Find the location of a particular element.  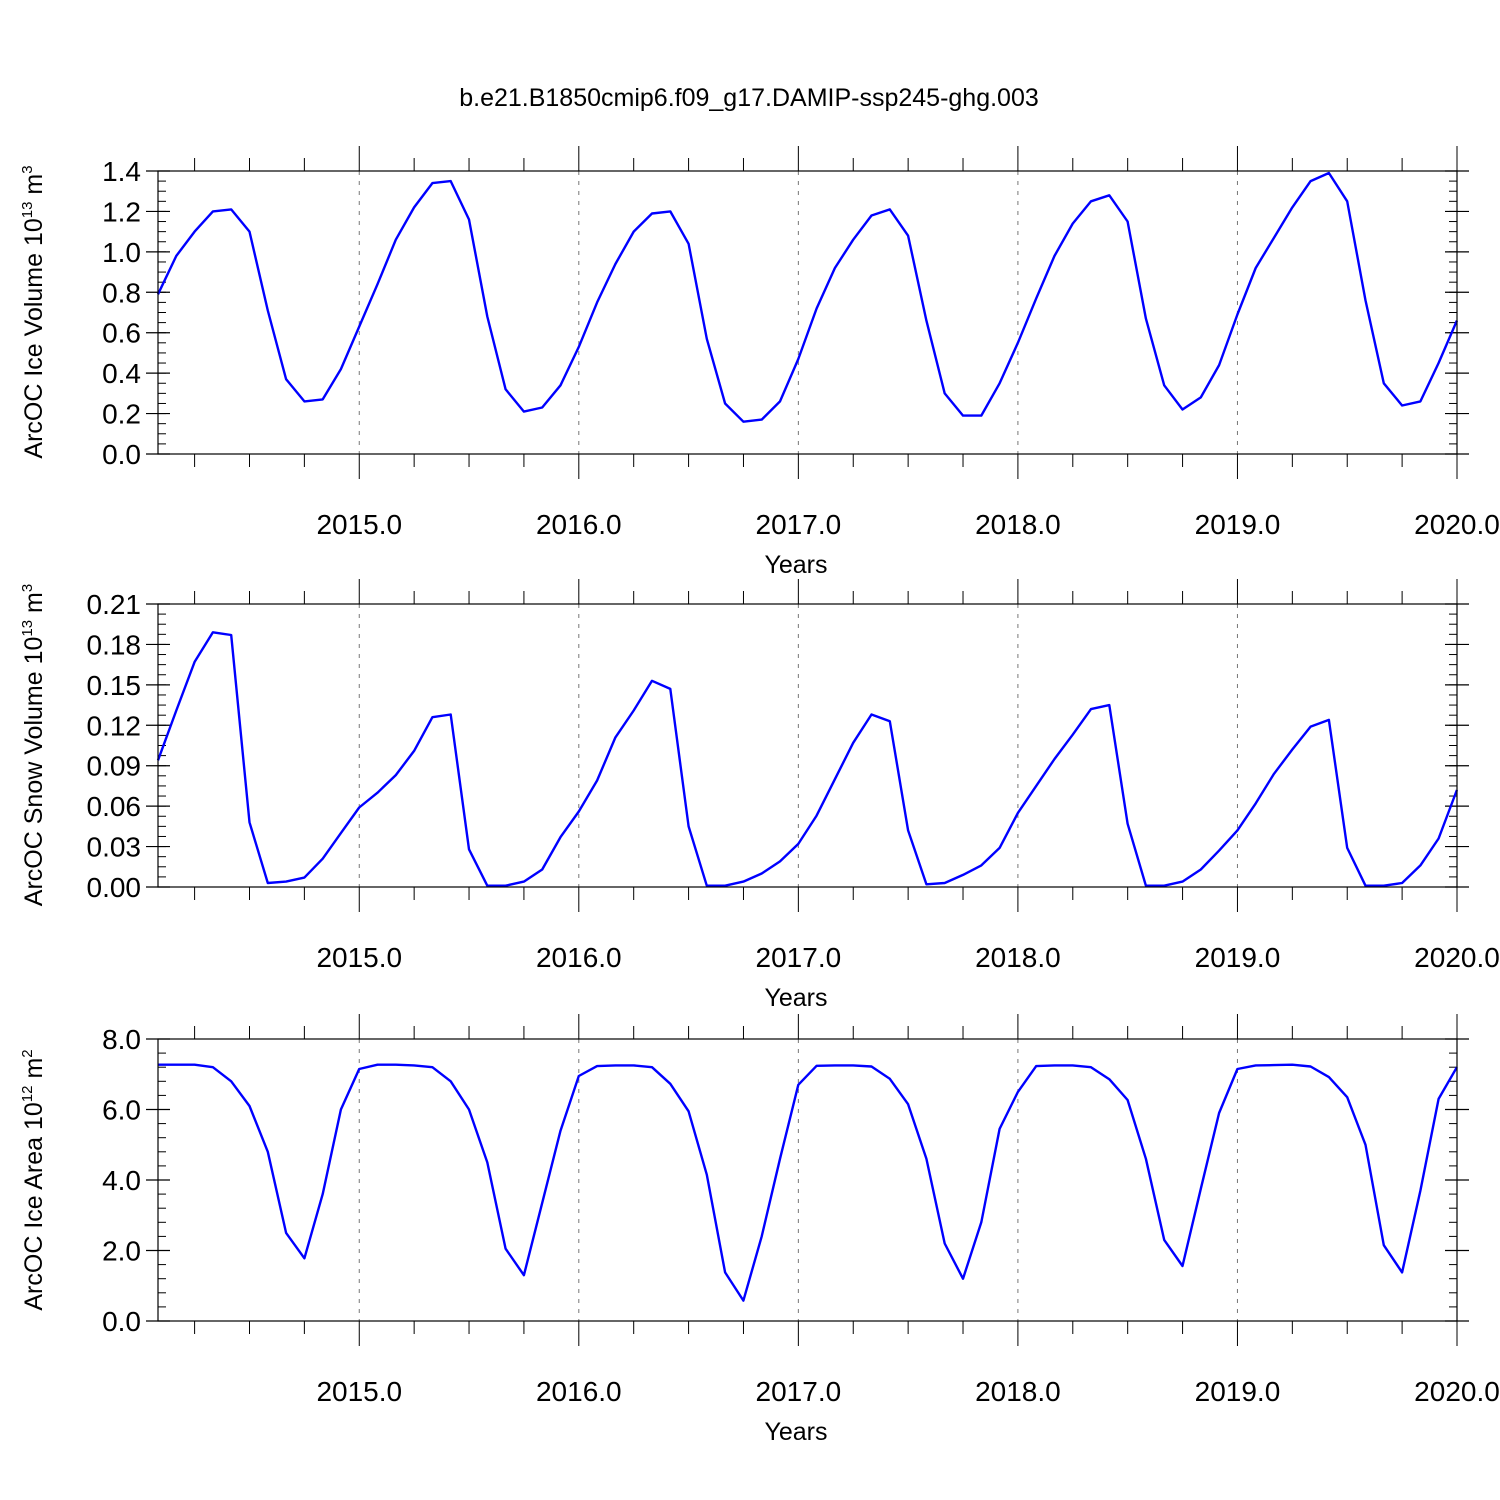

y-axis-label-exponent: 12 is located at coordinates (27, 1094).